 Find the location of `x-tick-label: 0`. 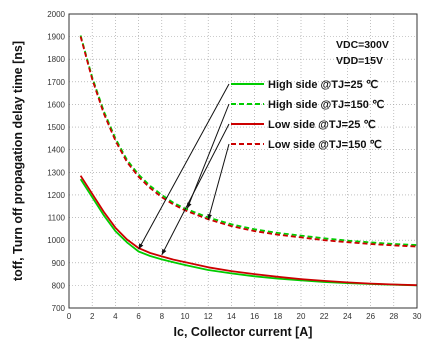

x-tick-label: 0 is located at coordinates (69, 316).